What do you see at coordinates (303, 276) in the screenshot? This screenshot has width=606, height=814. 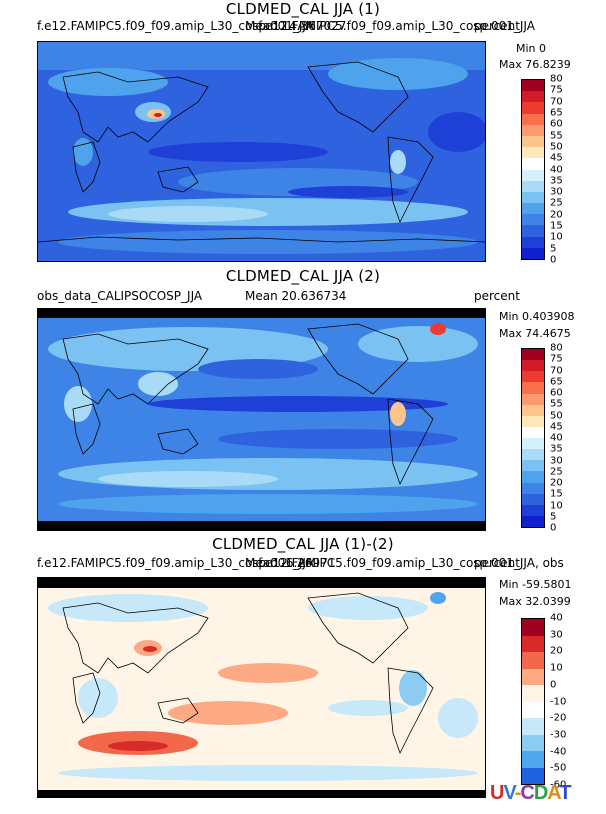 I see `panel-title: CLDMED_CAL JJA (2)` at bounding box center [303, 276].